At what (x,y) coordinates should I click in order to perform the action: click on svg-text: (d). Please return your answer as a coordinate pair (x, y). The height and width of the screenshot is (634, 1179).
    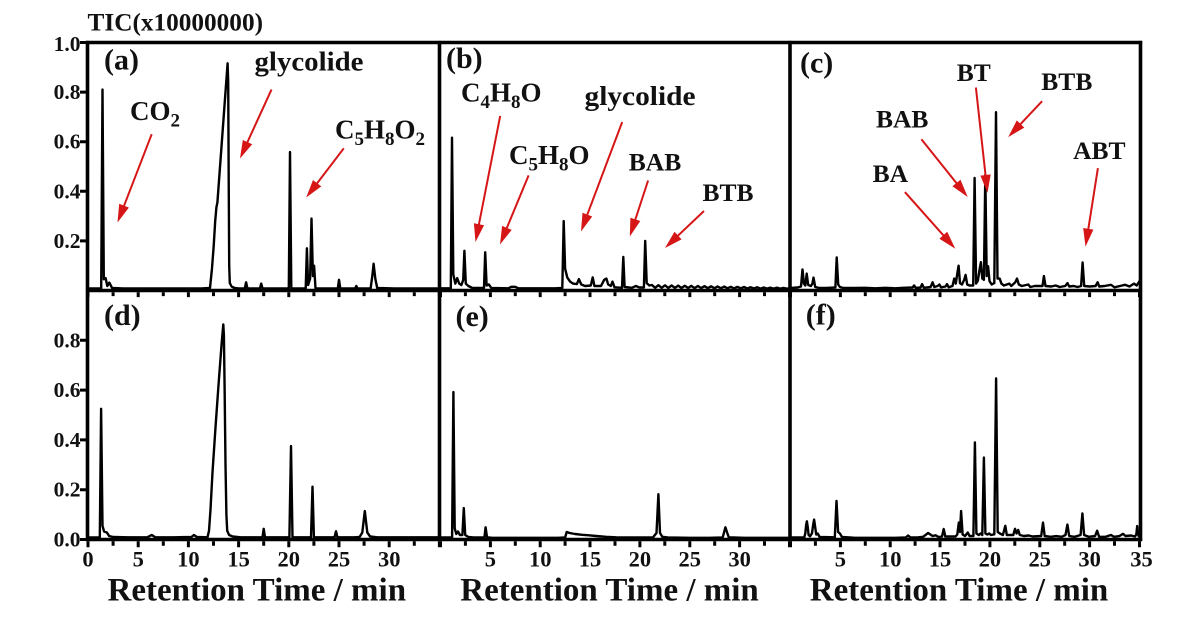
    Looking at the image, I should click on (122, 315).